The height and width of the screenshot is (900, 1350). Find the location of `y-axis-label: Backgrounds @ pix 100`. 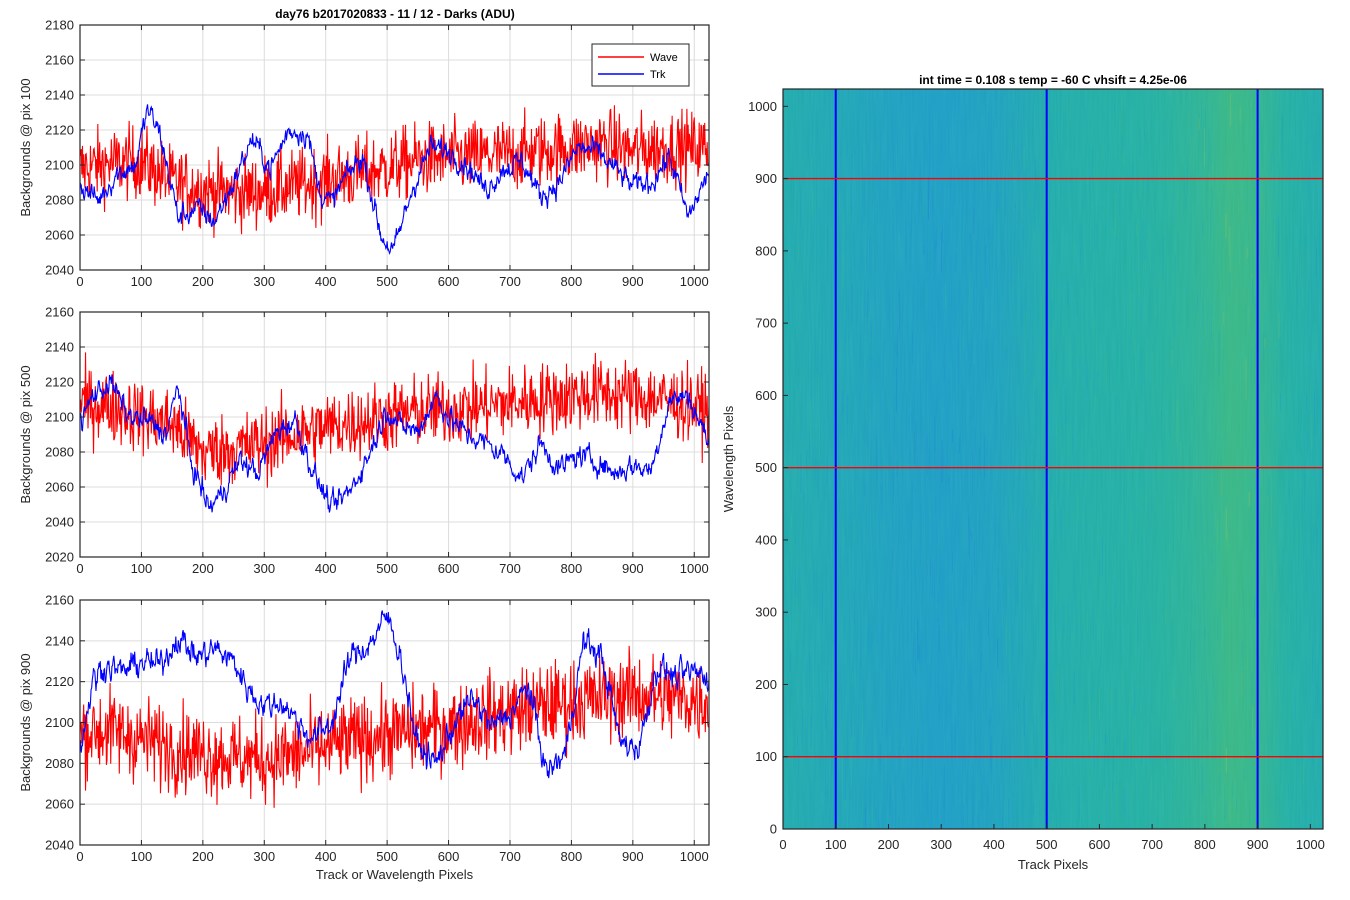

y-axis-label: Backgrounds @ pix 100 is located at coordinates (25, 147).